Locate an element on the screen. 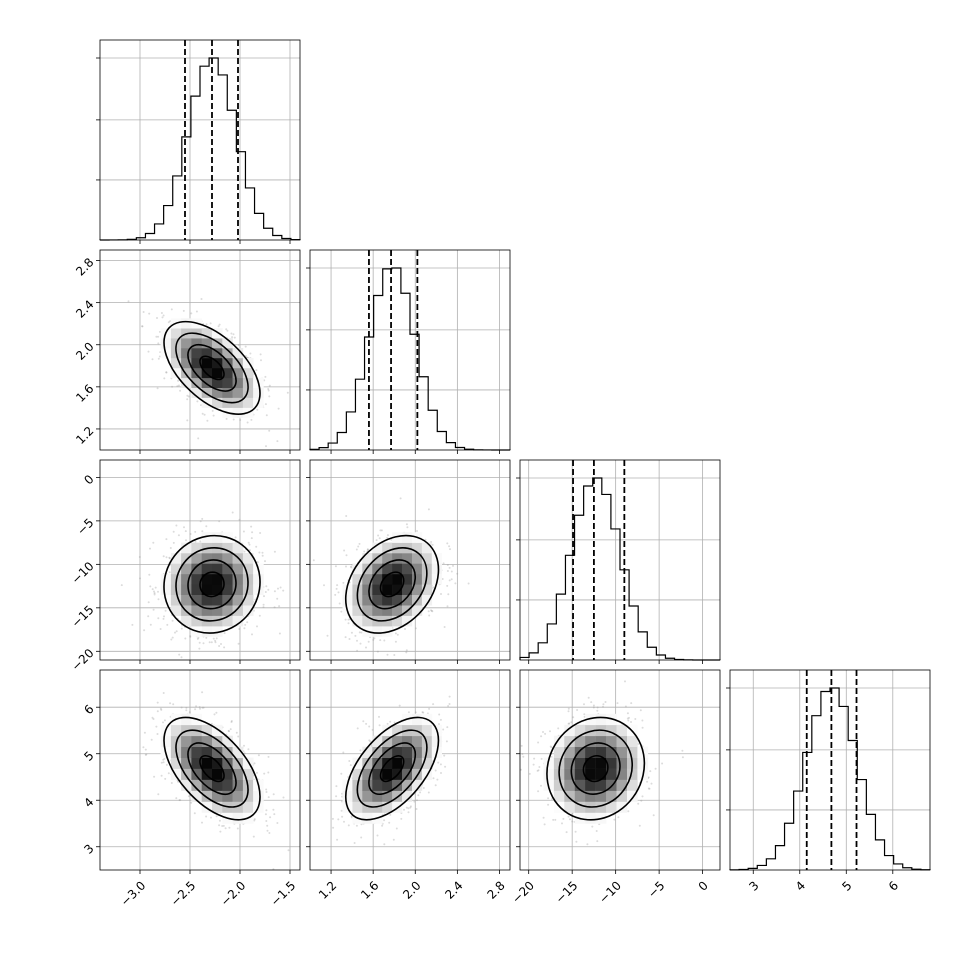 The image size is (970, 970). x-tick-label: 5 is located at coordinates (846, 885).